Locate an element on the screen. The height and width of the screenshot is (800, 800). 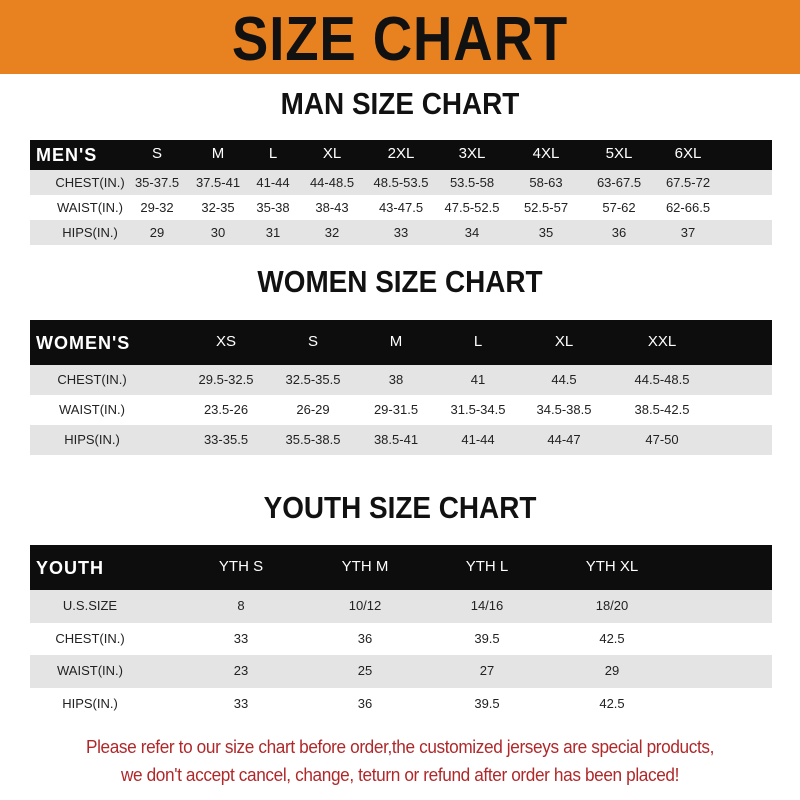
table-header: MEN'S S M L XL 2XL 3XL 4XL 5XL 6XL is located at coordinates (401, 155).